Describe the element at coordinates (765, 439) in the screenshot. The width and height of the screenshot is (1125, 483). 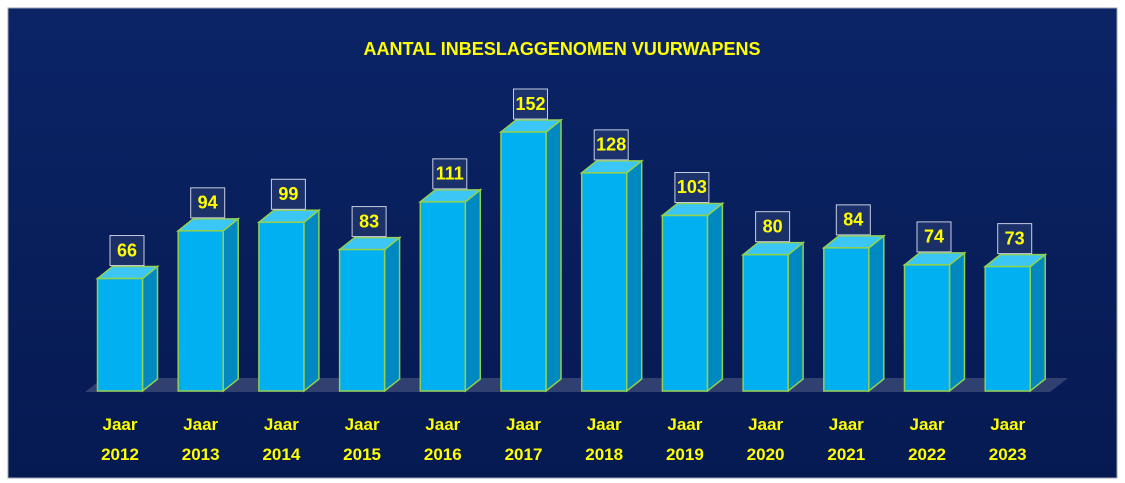
I see `x-tick-label: Jaar 2020` at that location.